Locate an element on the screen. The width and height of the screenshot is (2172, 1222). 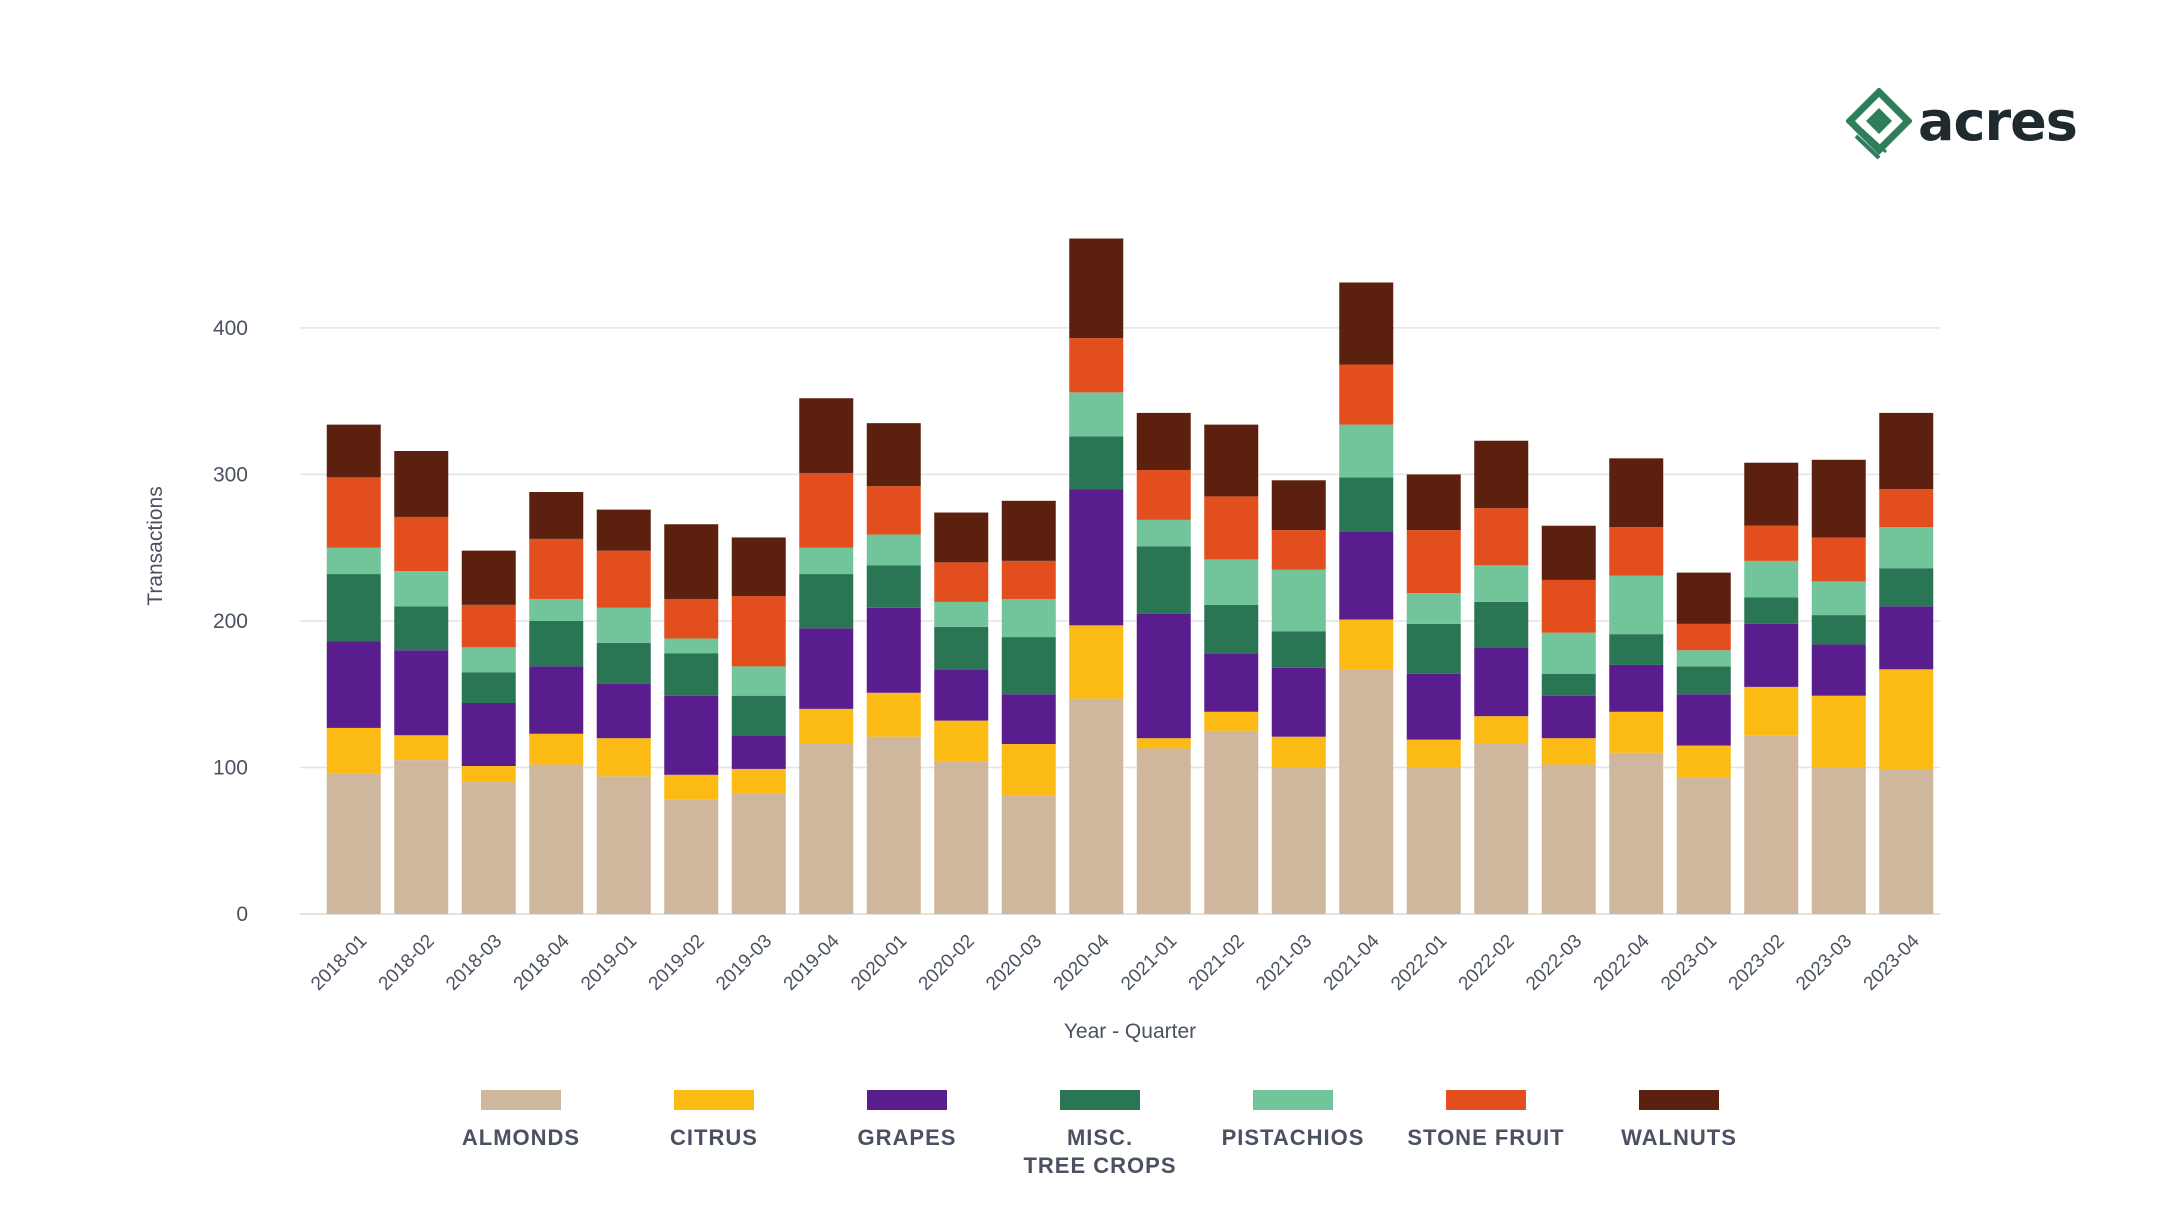
legend-label: MISC. TREE CROPS is located at coordinates (1100, 1151).